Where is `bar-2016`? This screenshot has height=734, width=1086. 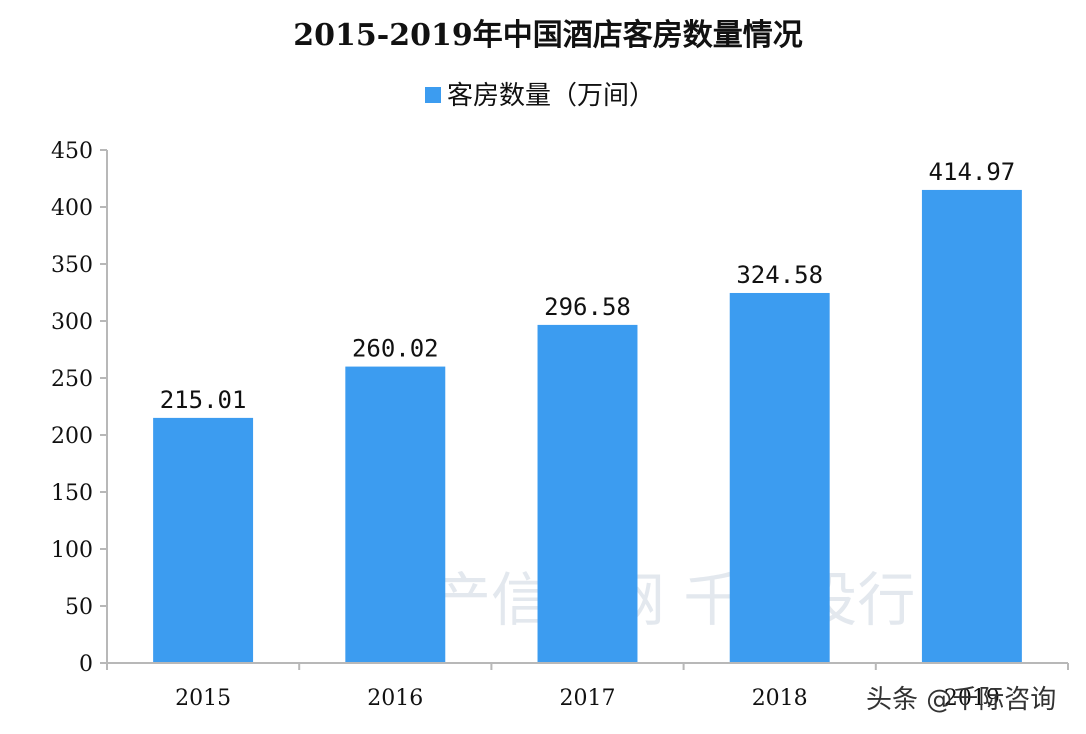 bar-2016 is located at coordinates (395, 514).